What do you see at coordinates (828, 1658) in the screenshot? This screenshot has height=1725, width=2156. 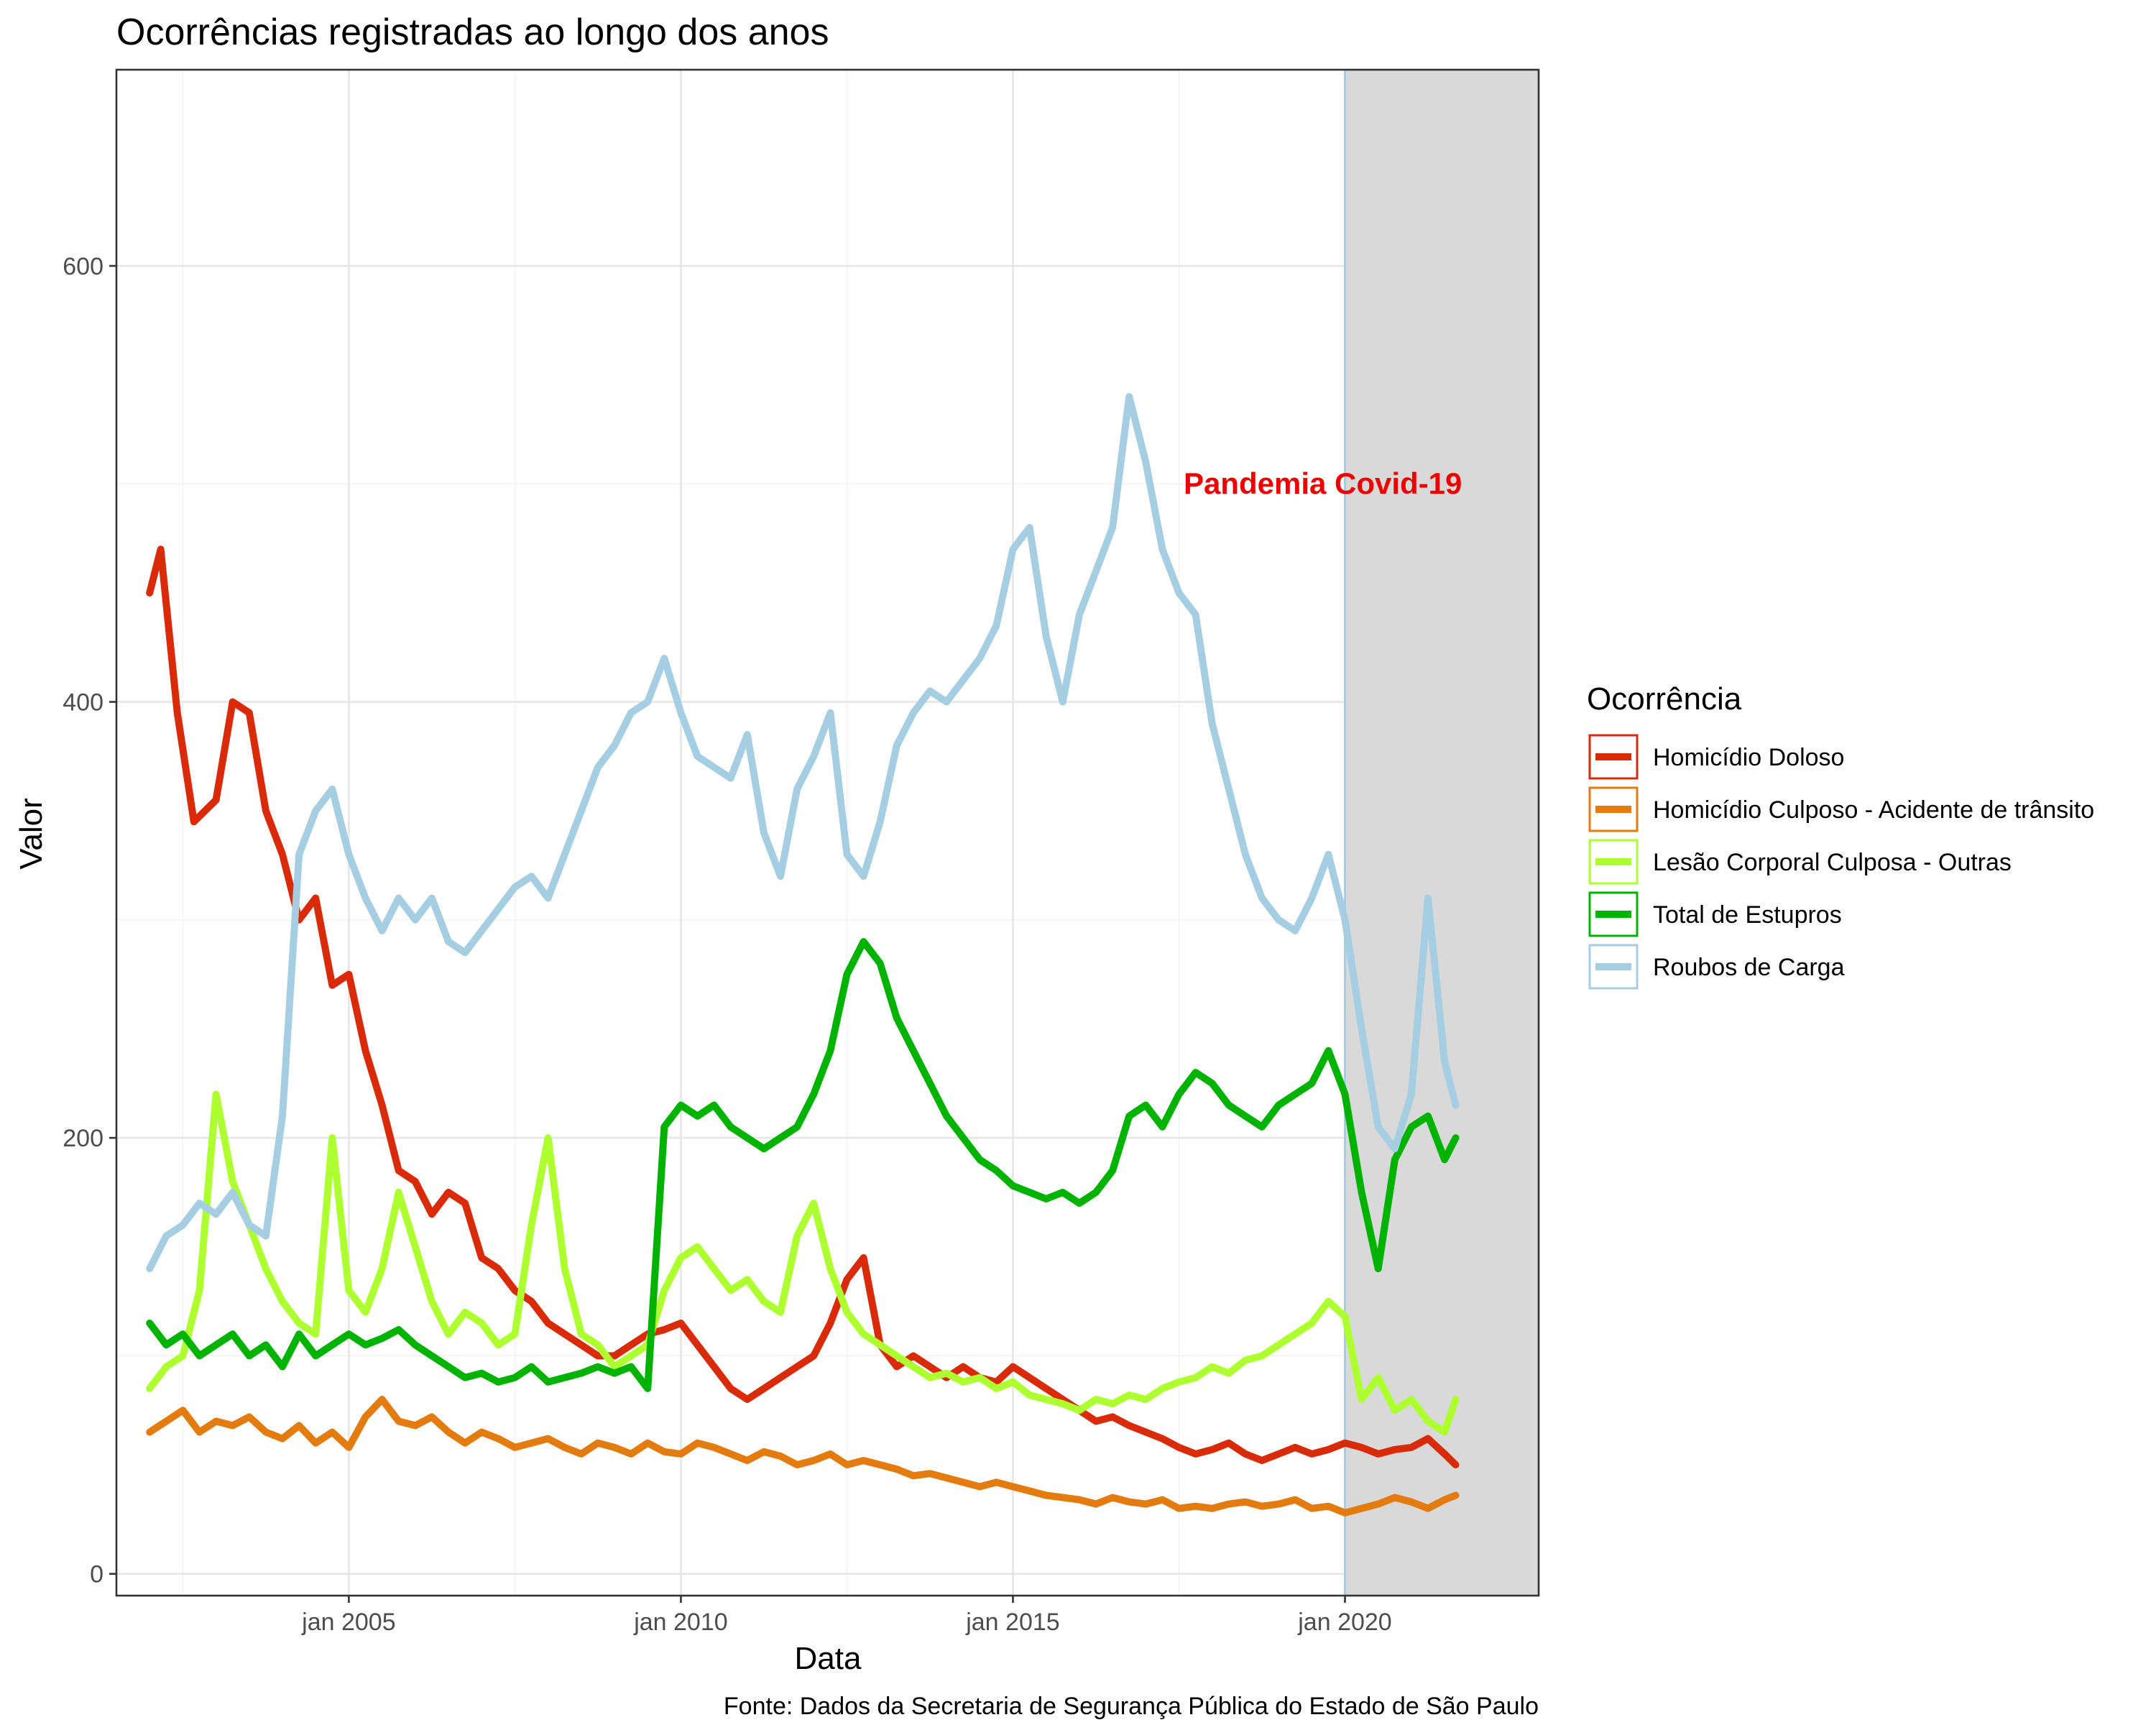 I see `x-axis-title: Data` at bounding box center [828, 1658].